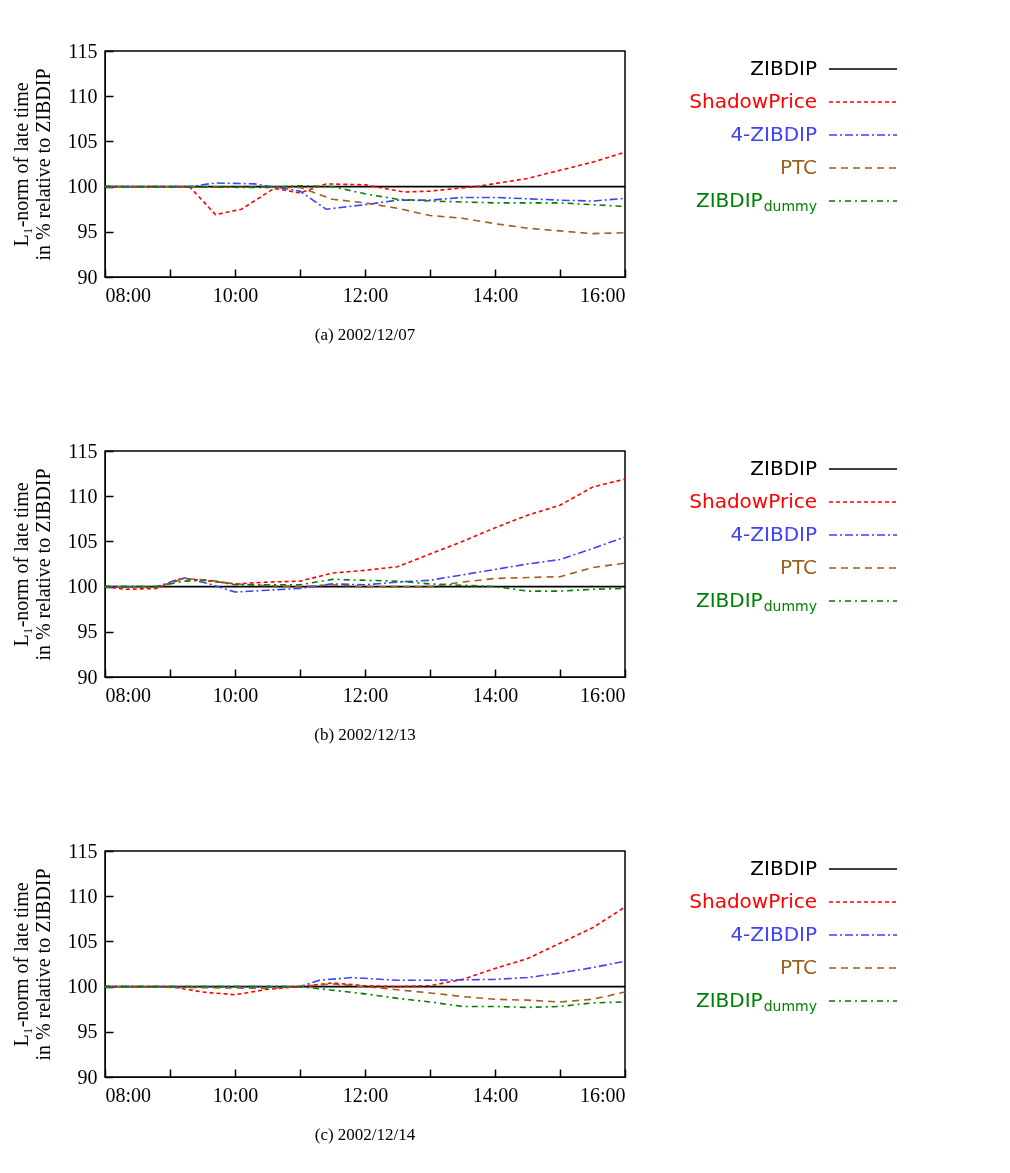 The width and height of the screenshot is (1010, 1173). What do you see at coordinates (365, 734) in the screenshot?
I see `text: (b) 2002/12/13` at bounding box center [365, 734].